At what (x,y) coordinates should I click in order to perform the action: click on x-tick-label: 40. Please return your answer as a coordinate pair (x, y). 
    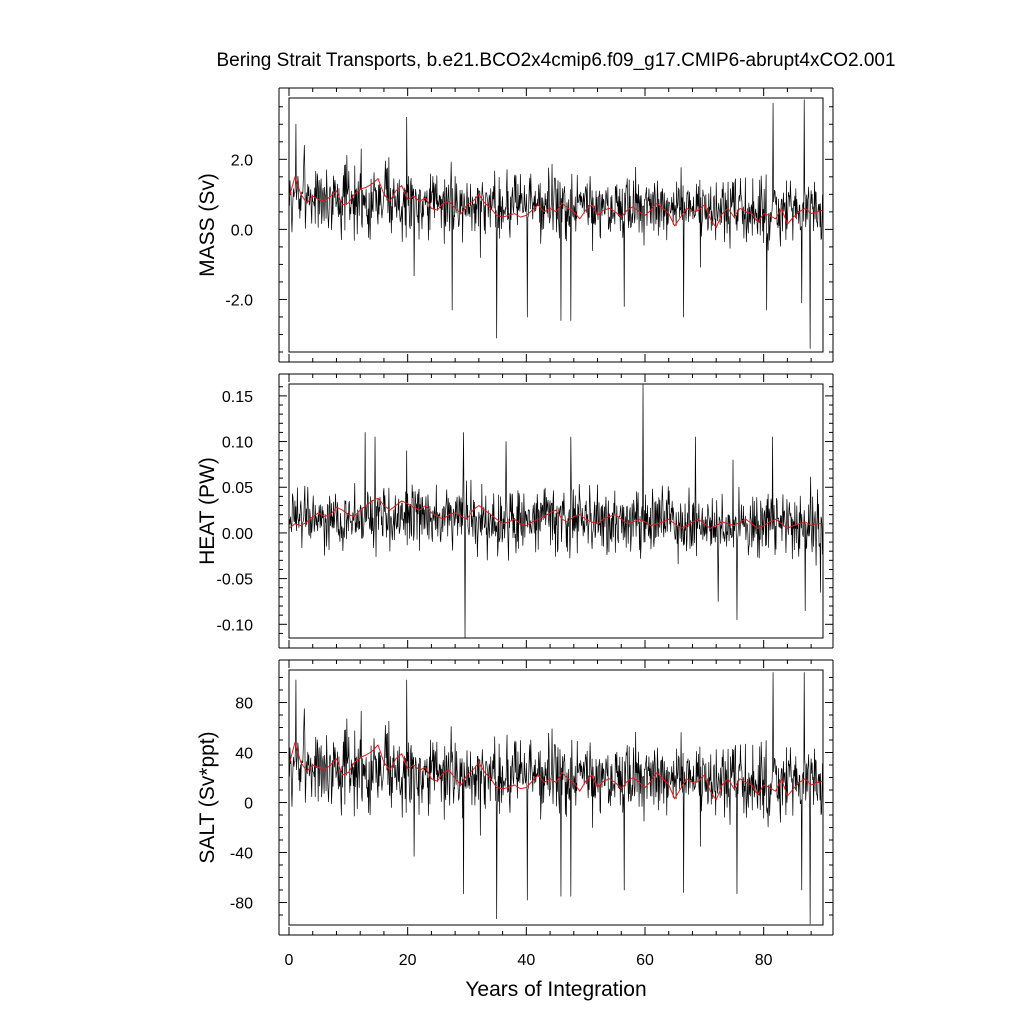
    Looking at the image, I should click on (526, 960).